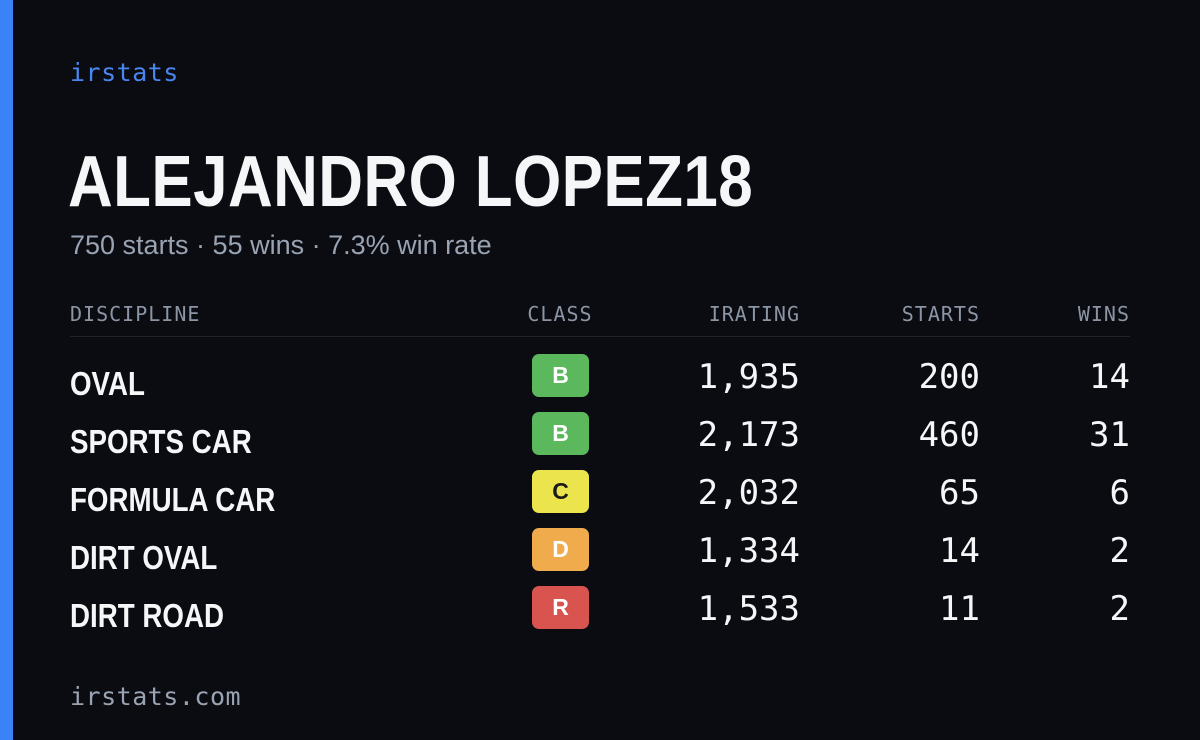 Image resolution: width=1200 pixels, height=740 pixels. I want to click on brand-logo: irstats, so click(124, 72).